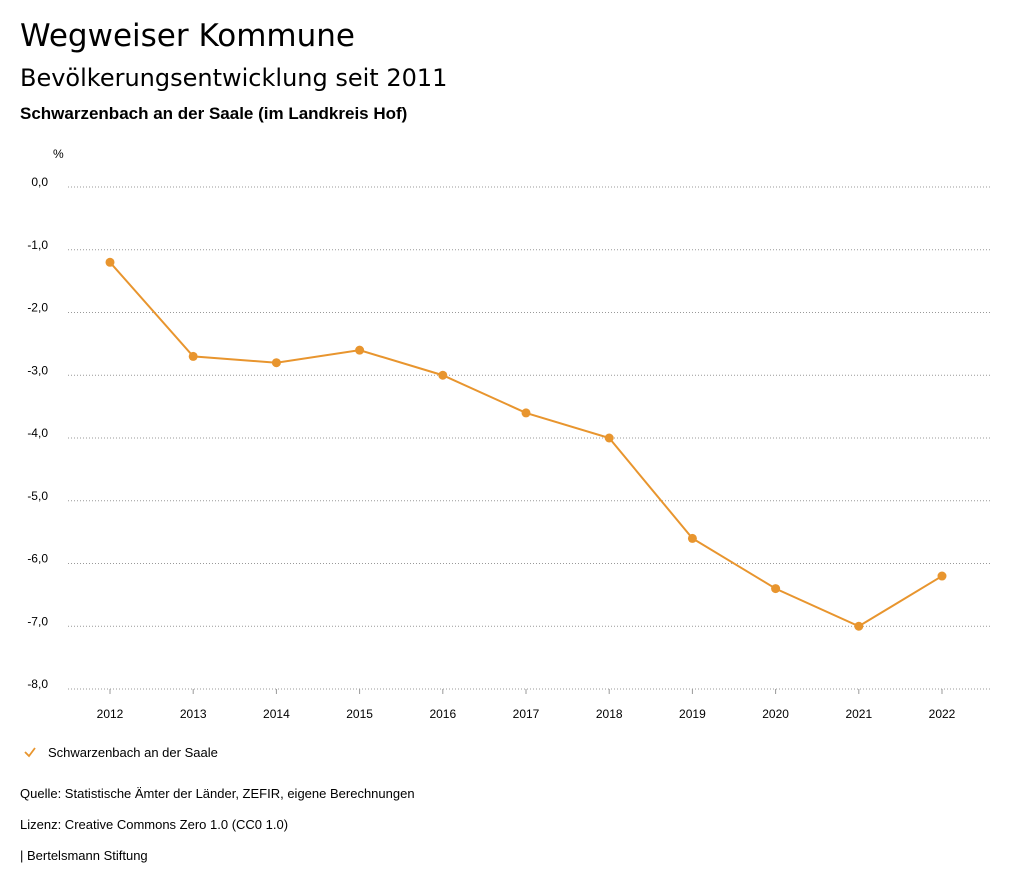 Image resolution: width=1024 pixels, height=888 pixels. I want to click on publisher-note: | Bertelsmann Stiftung, so click(84, 855).